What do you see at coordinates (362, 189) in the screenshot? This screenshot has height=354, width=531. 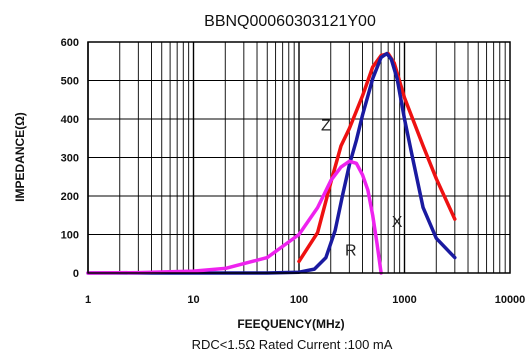 I see `series-annotations: Z X R` at bounding box center [362, 189].